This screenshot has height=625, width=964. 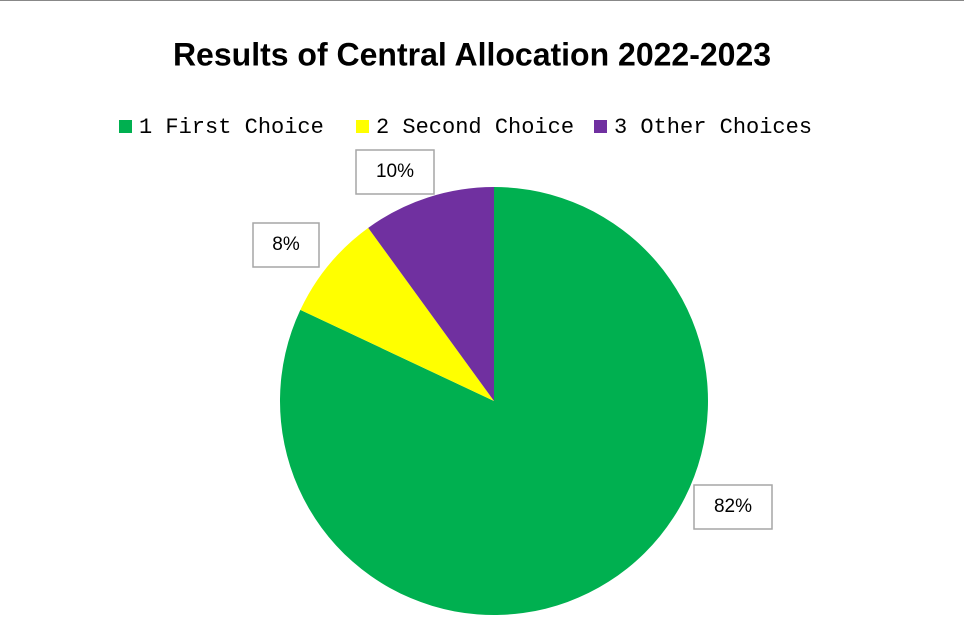 What do you see at coordinates (475, 127) in the screenshot?
I see `legend-label: 2 Second Choice` at bounding box center [475, 127].